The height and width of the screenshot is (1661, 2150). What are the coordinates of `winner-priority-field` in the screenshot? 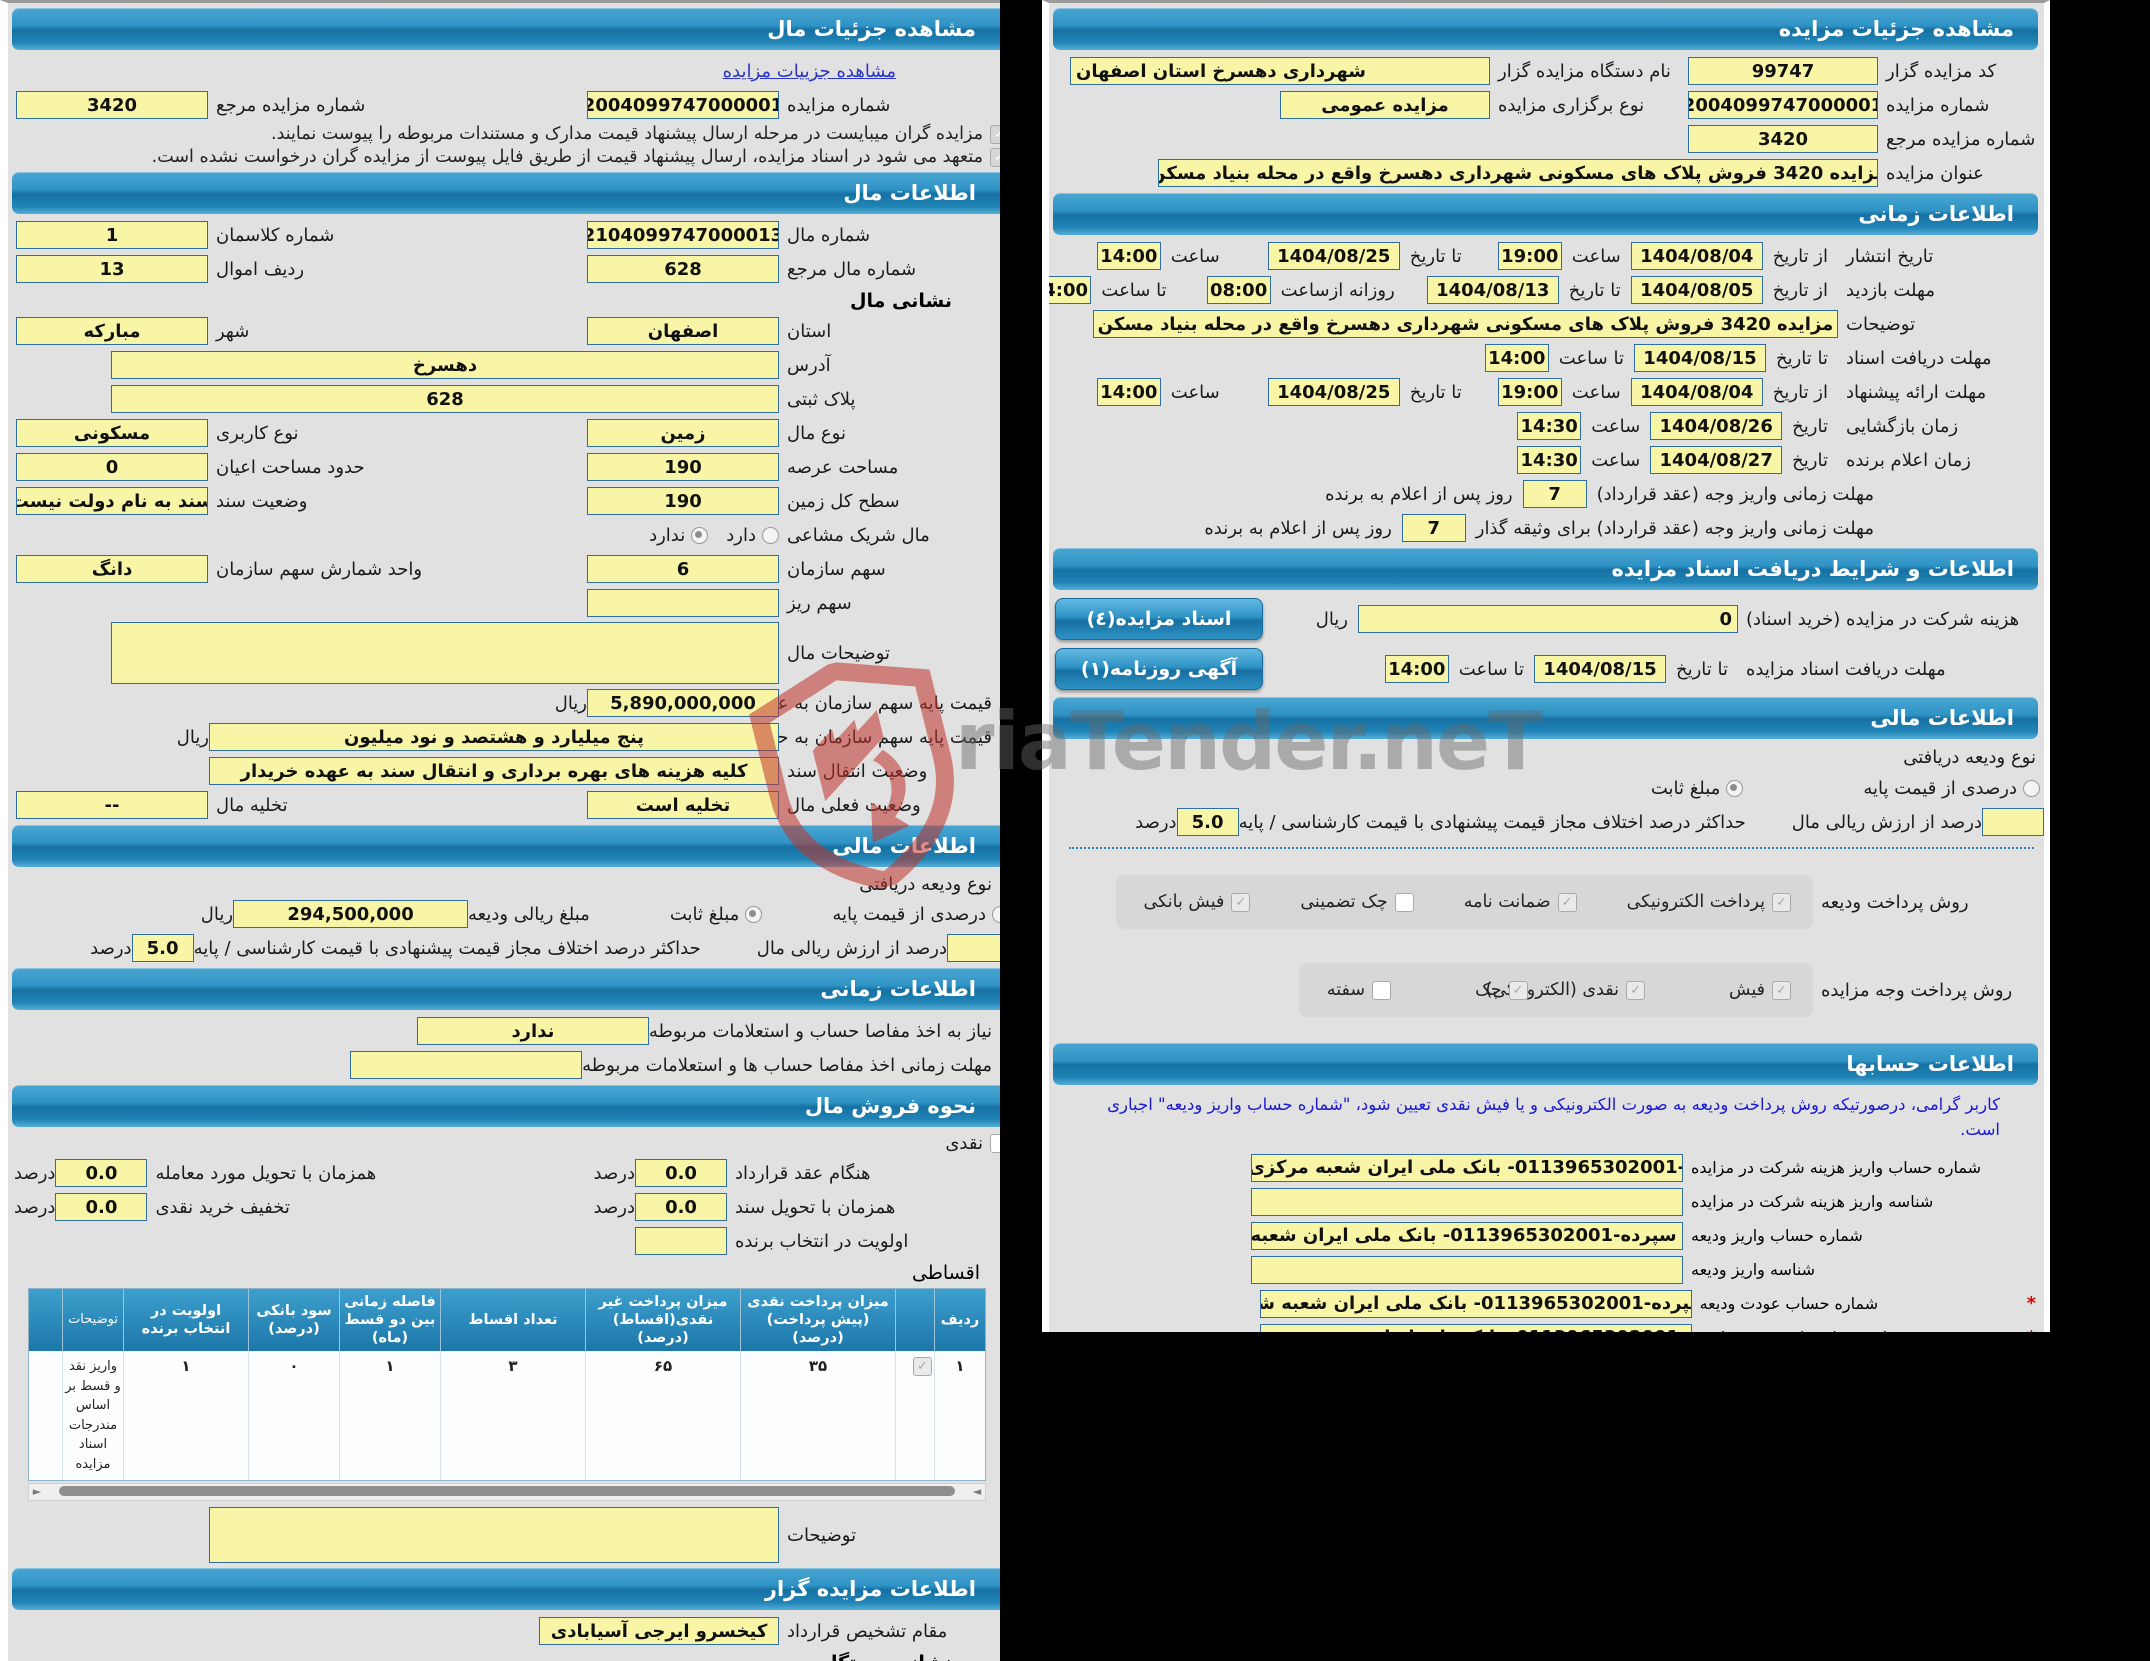 It's located at (681, 1241).